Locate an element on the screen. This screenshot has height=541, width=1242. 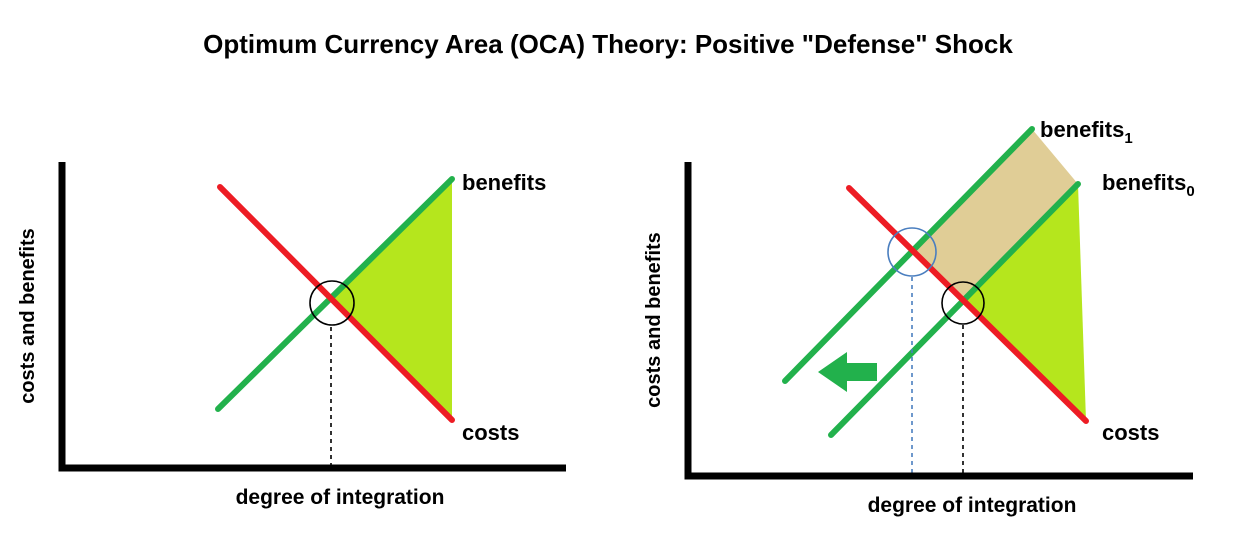
right-benefits1-line is located at coordinates (908, 255).